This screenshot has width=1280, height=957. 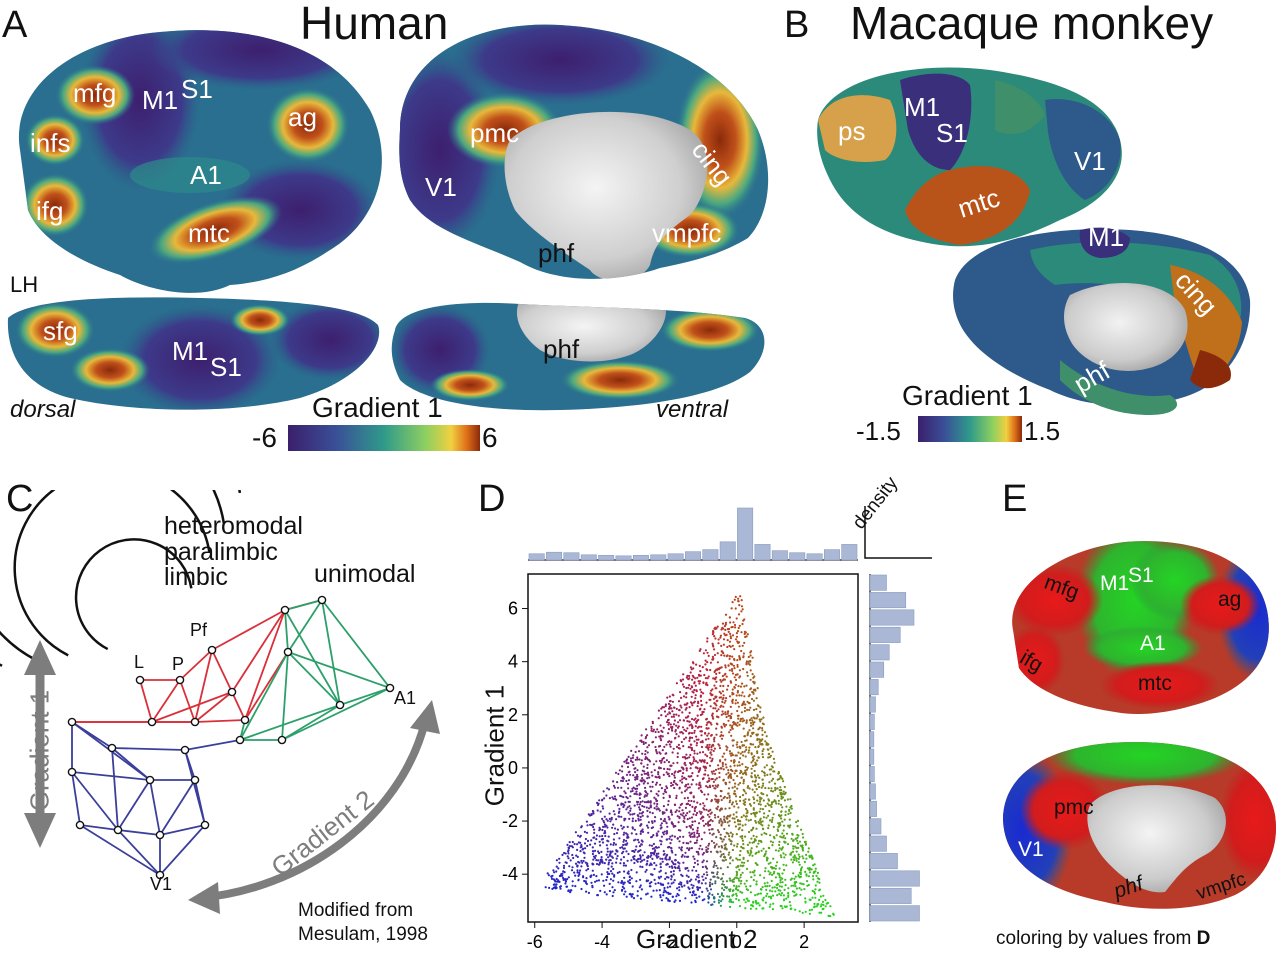 I want to click on human-label-phf-medial: phf, so click(x=556, y=253).